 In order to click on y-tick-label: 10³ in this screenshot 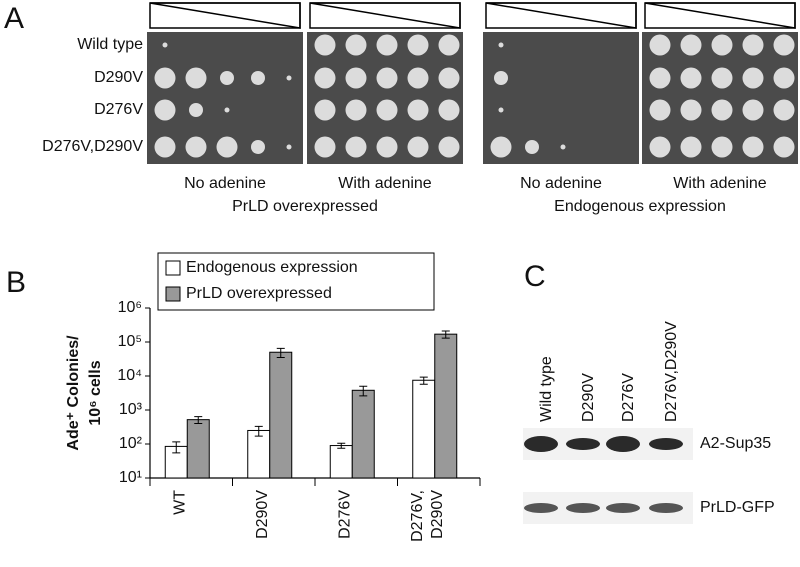, I will do `click(131, 409)`.